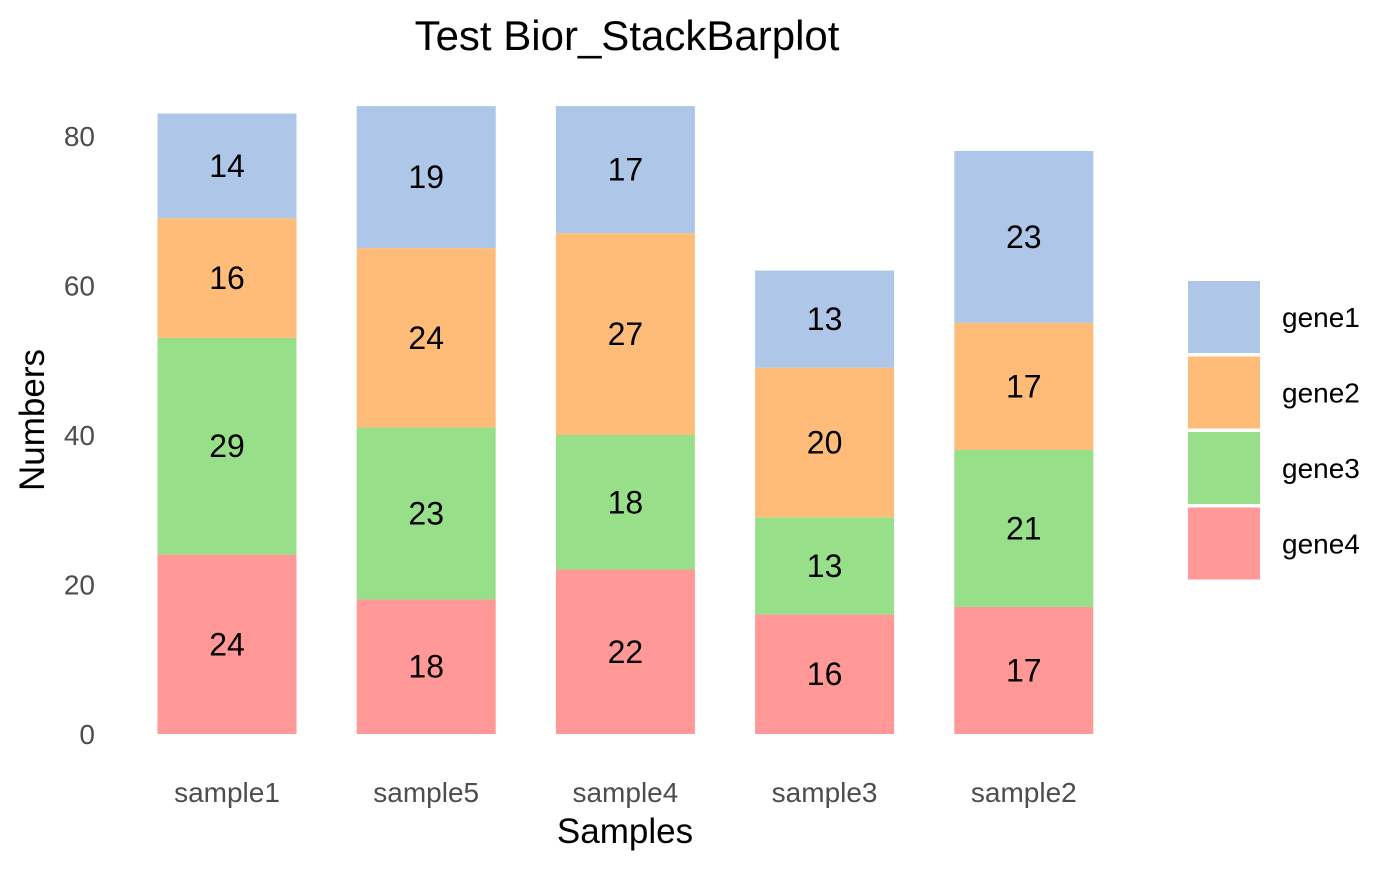 The image size is (1400, 871). What do you see at coordinates (1224, 317) in the screenshot?
I see `legend-key-gene1` at bounding box center [1224, 317].